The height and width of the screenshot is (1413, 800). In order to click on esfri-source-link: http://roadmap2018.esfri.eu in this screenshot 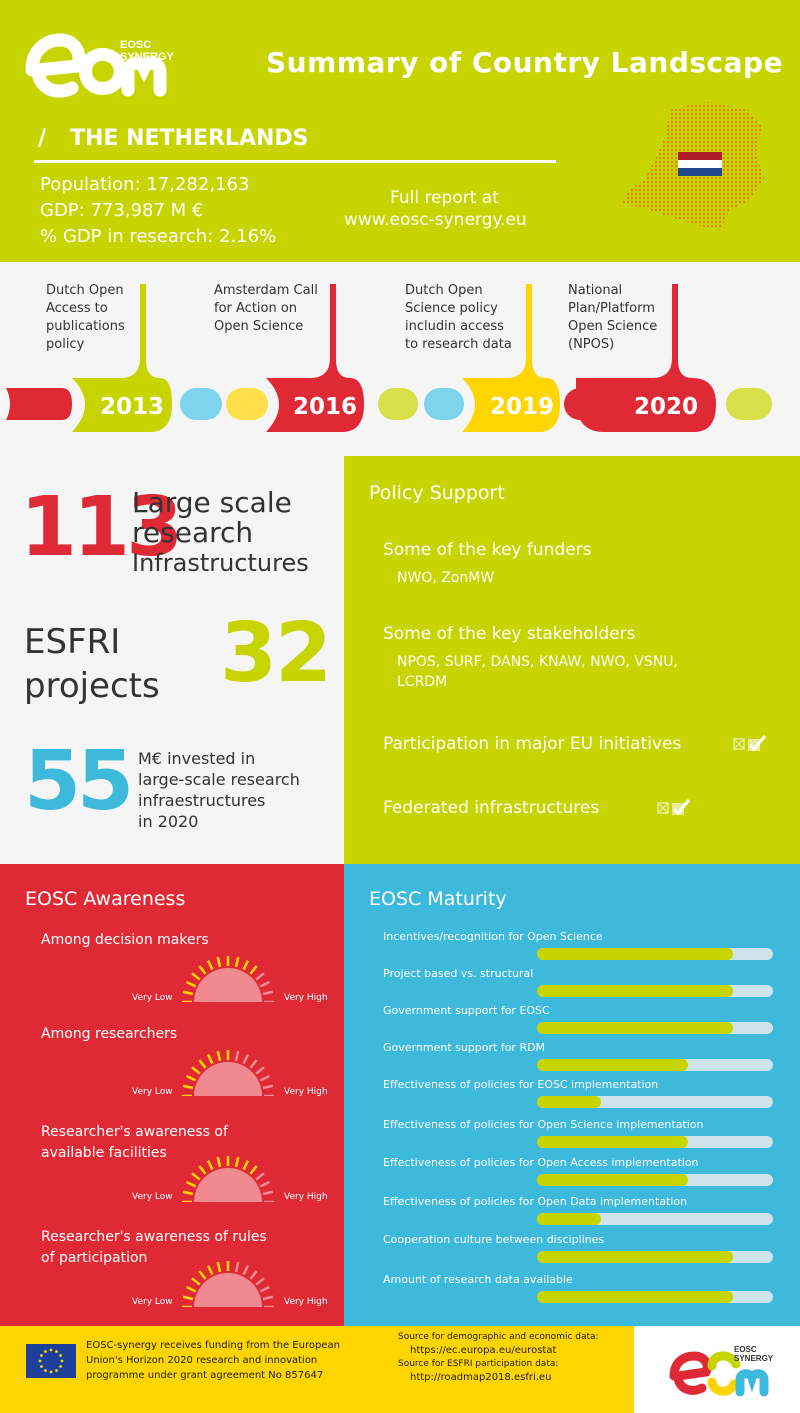, I will do `click(481, 1377)`.